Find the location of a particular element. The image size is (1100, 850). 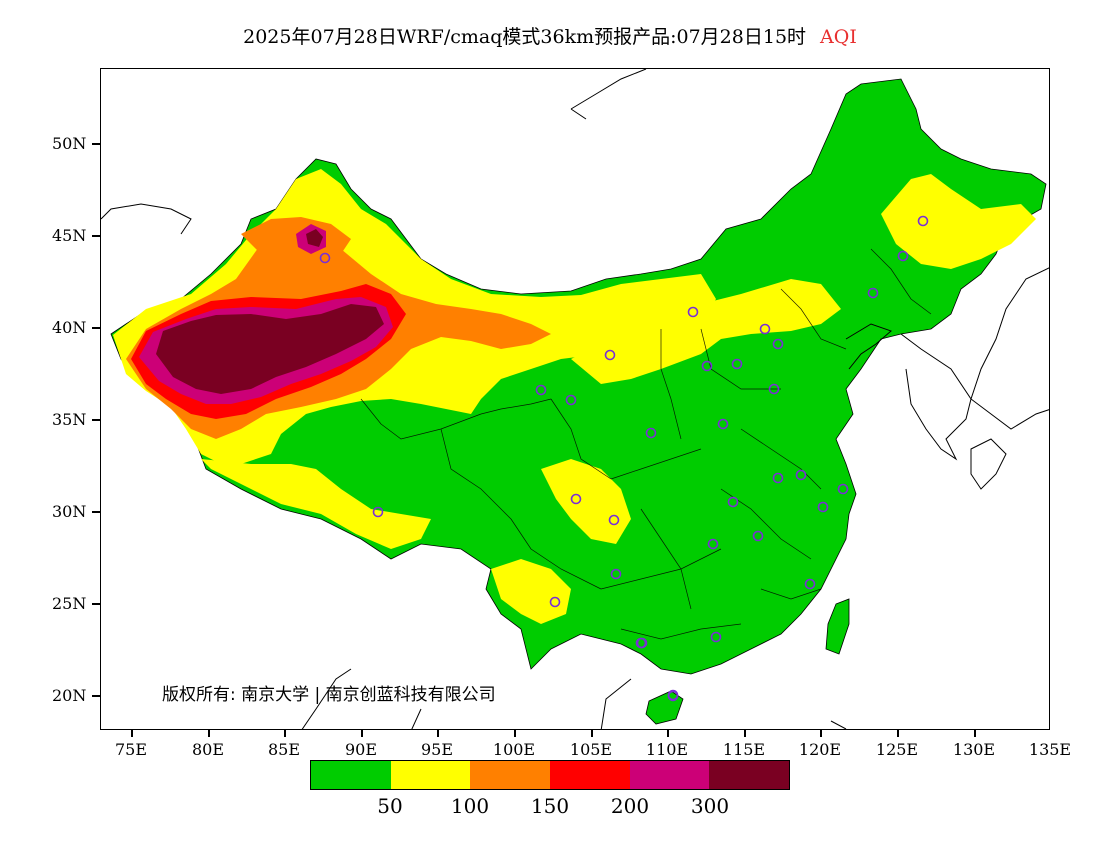

lon-label-95e: 95E is located at coordinates (437, 749).